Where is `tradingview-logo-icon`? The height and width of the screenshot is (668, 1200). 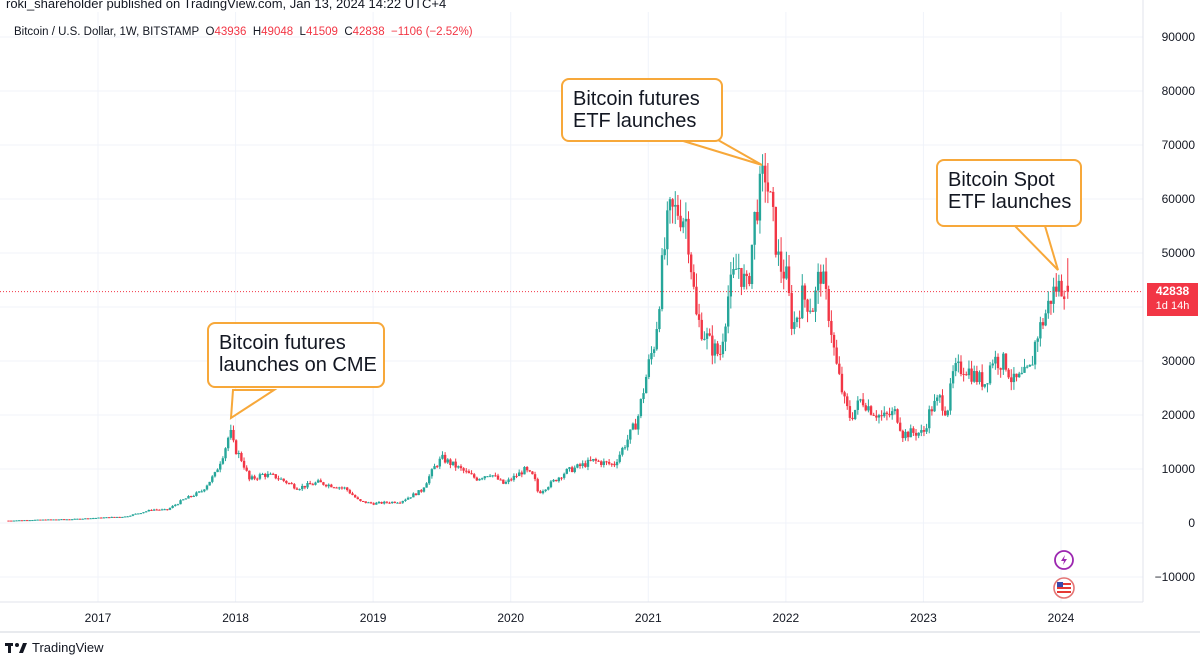 tradingview-logo-icon is located at coordinates (16, 648).